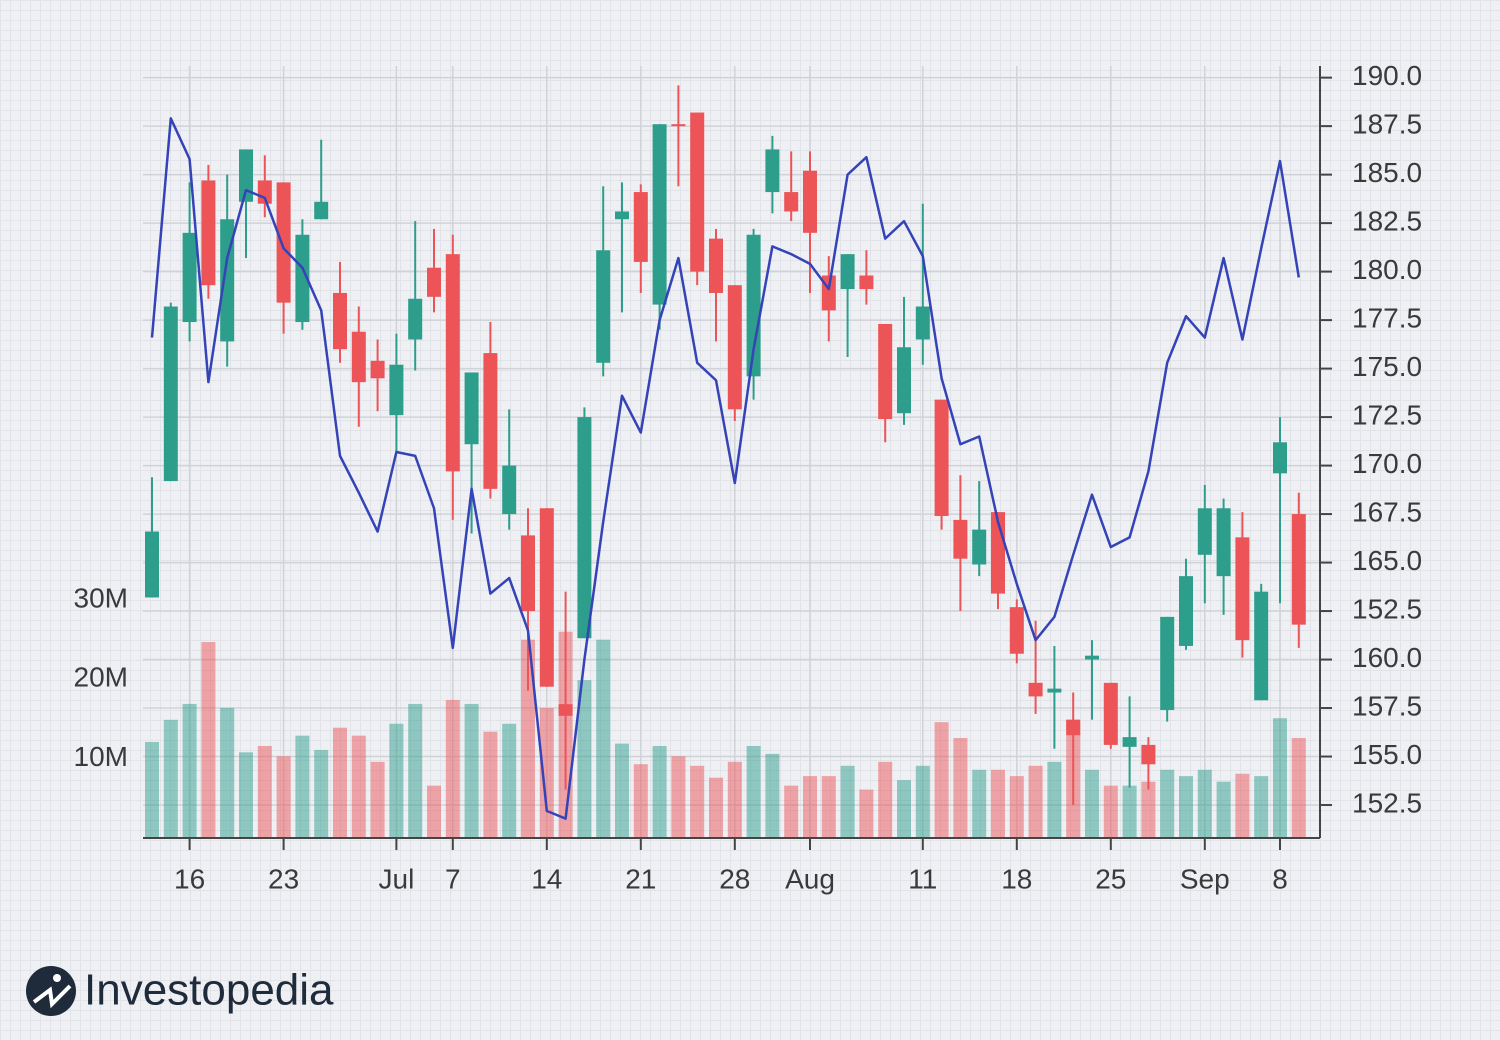  I want to click on brand-name: Investopedia, so click(209, 990).